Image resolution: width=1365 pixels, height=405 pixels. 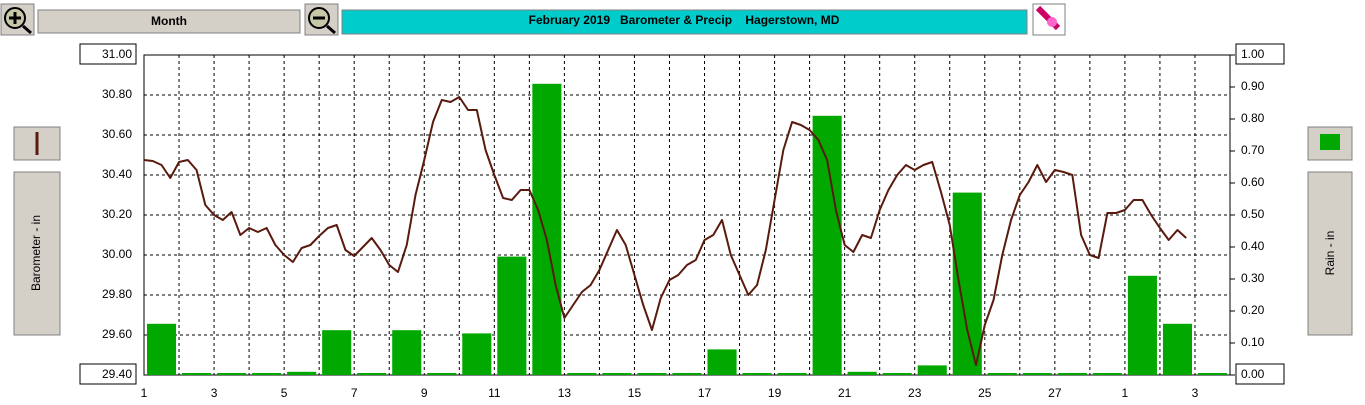 I want to click on y2-tick-label: 1.00, so click(x=1253, y=54).